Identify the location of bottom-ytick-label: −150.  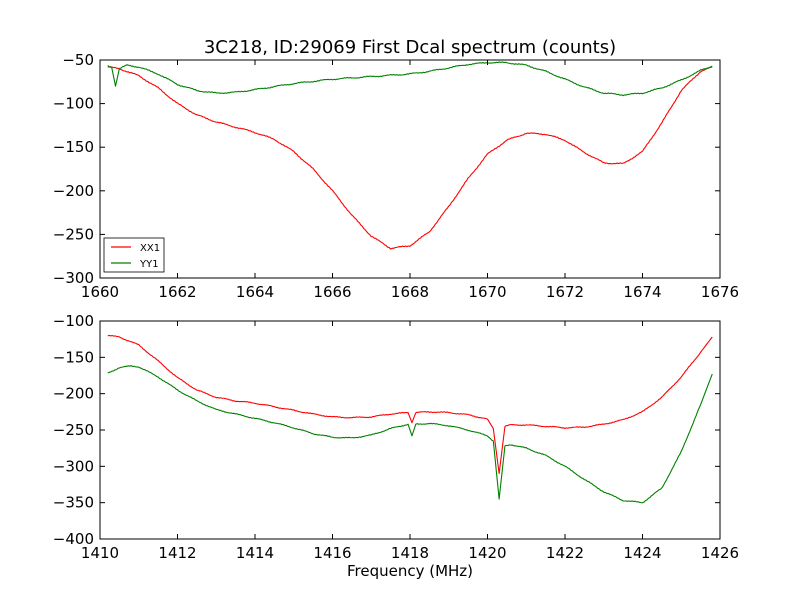
(73, 357).